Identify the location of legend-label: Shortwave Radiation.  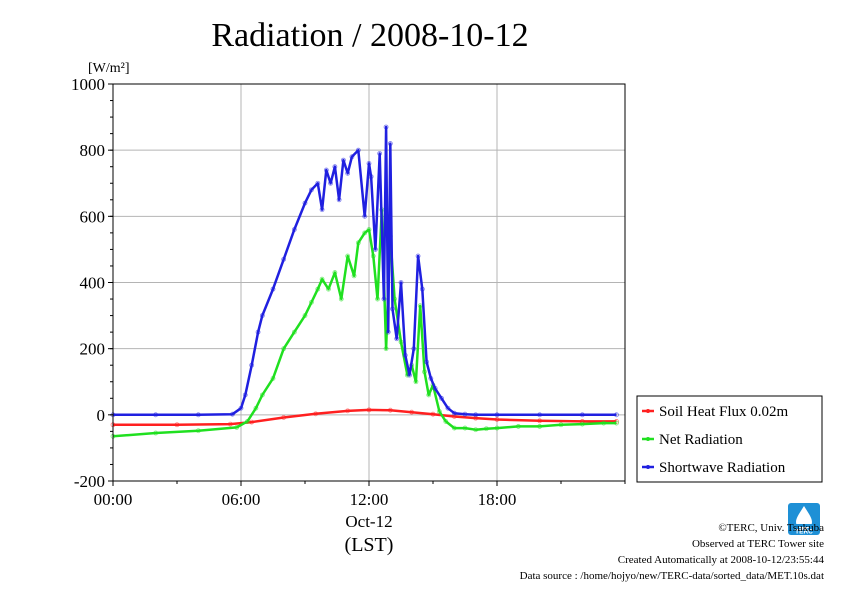
(722, 468).